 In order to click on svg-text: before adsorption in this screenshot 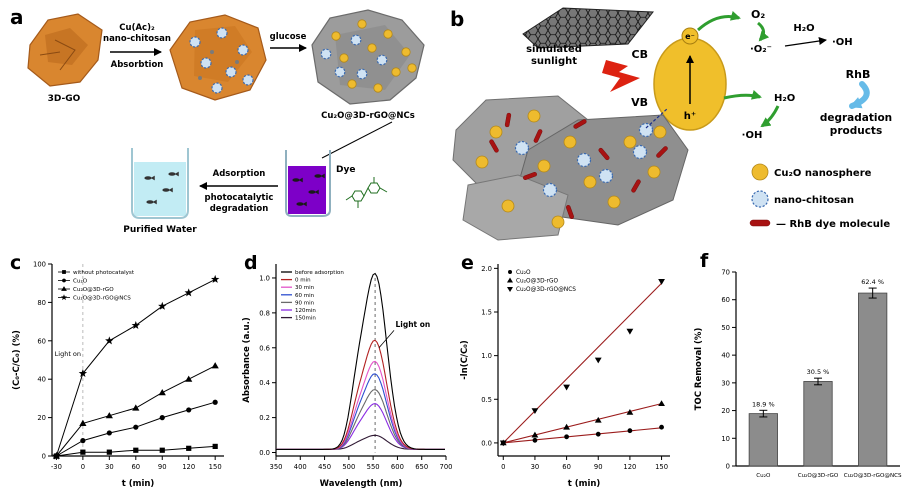, I will do `click(319, 273)`.